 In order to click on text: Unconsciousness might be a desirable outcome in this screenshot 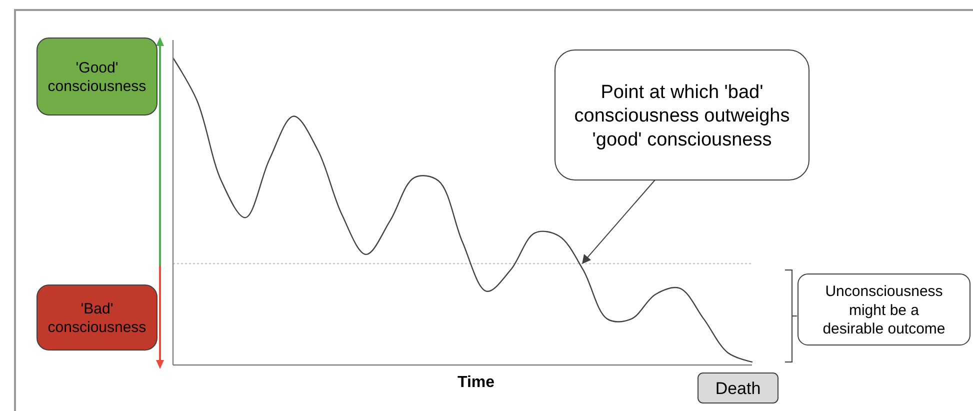, I will do `click(884, 310)`.